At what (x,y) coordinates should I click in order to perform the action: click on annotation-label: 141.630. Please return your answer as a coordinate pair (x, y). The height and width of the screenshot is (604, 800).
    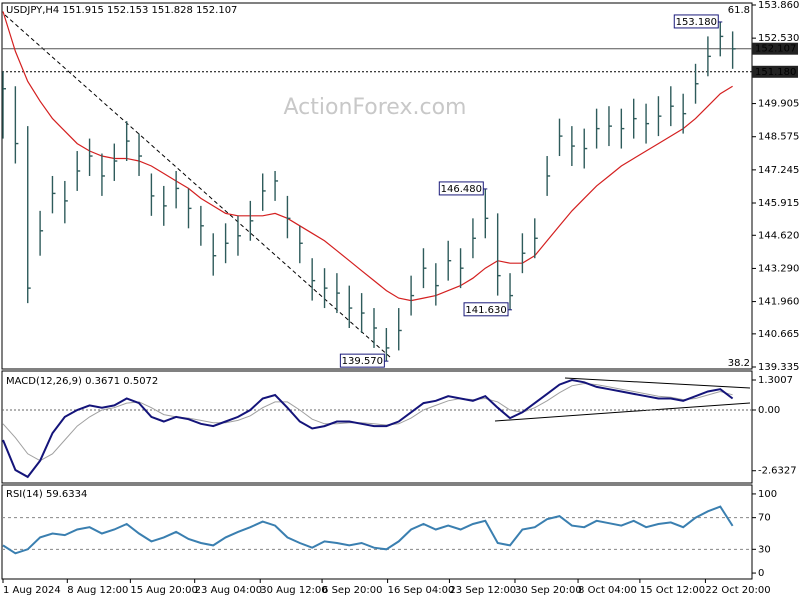
    Looking at the image, I should click on (485, 310).